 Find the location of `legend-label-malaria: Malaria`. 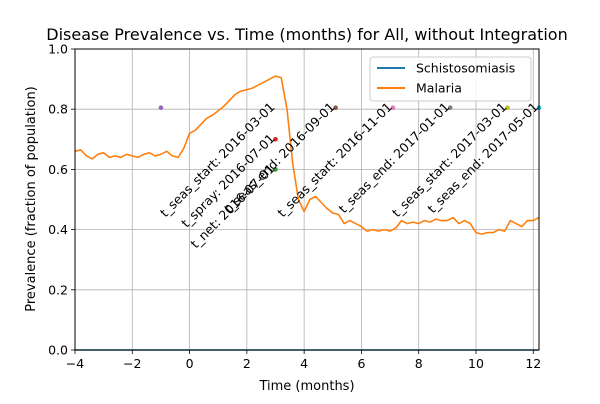

legend-label-malaria: Malaria is located at coordinates (439, 88).